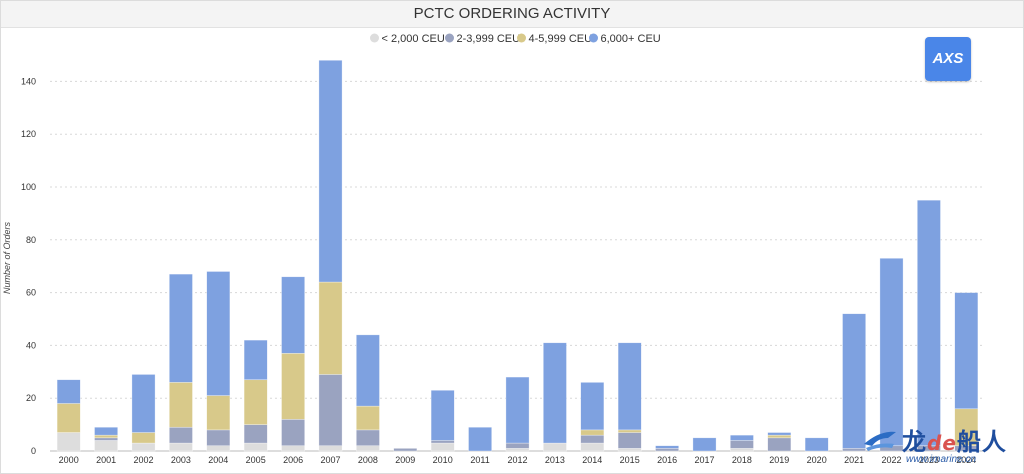 Image resolution: width=1024 pixels, height=474 pixels. I want to click on x-tick-label: 2001, so click(106, 460).